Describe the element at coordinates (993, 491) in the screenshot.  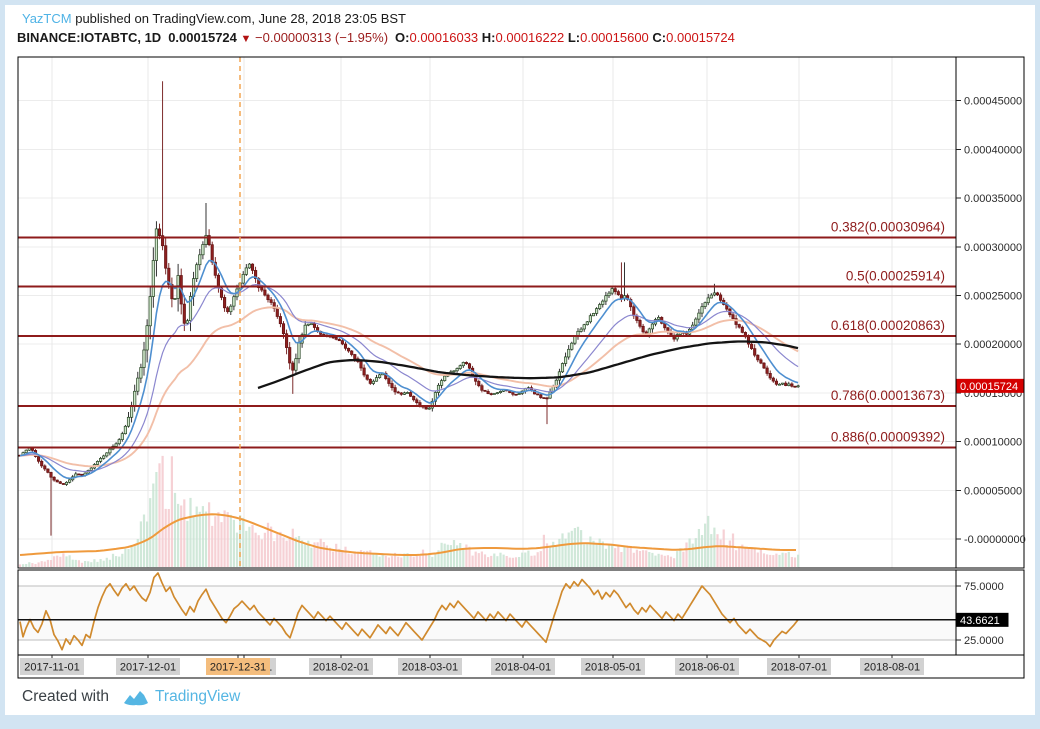
I see `price-tick-label: 0.00005000` at that location.